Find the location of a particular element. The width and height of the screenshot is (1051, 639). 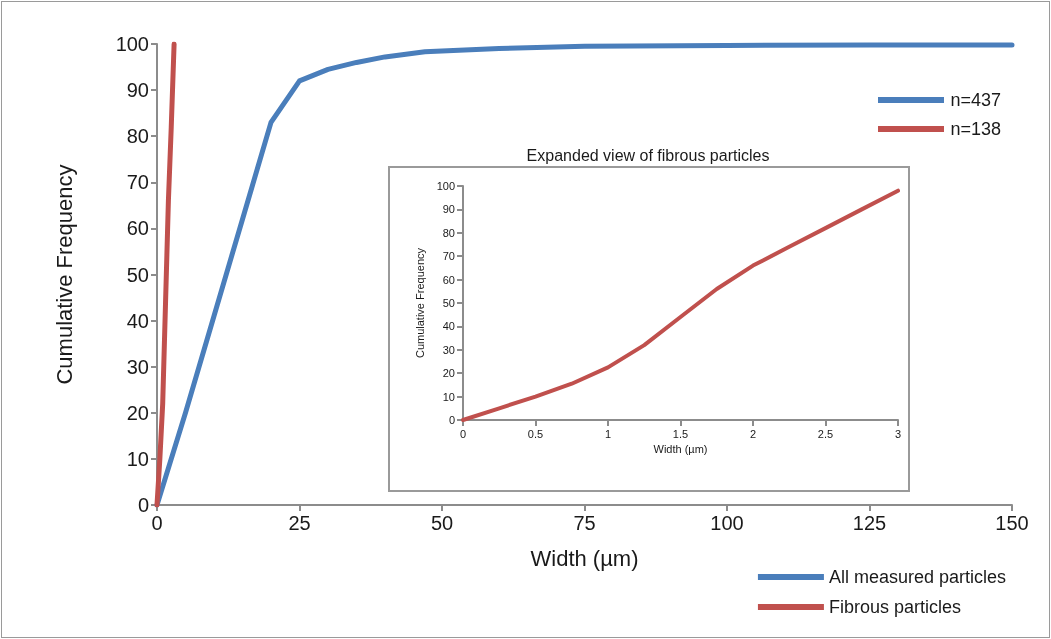

x-tick-label: 125 is located at coordinates (869, 523).